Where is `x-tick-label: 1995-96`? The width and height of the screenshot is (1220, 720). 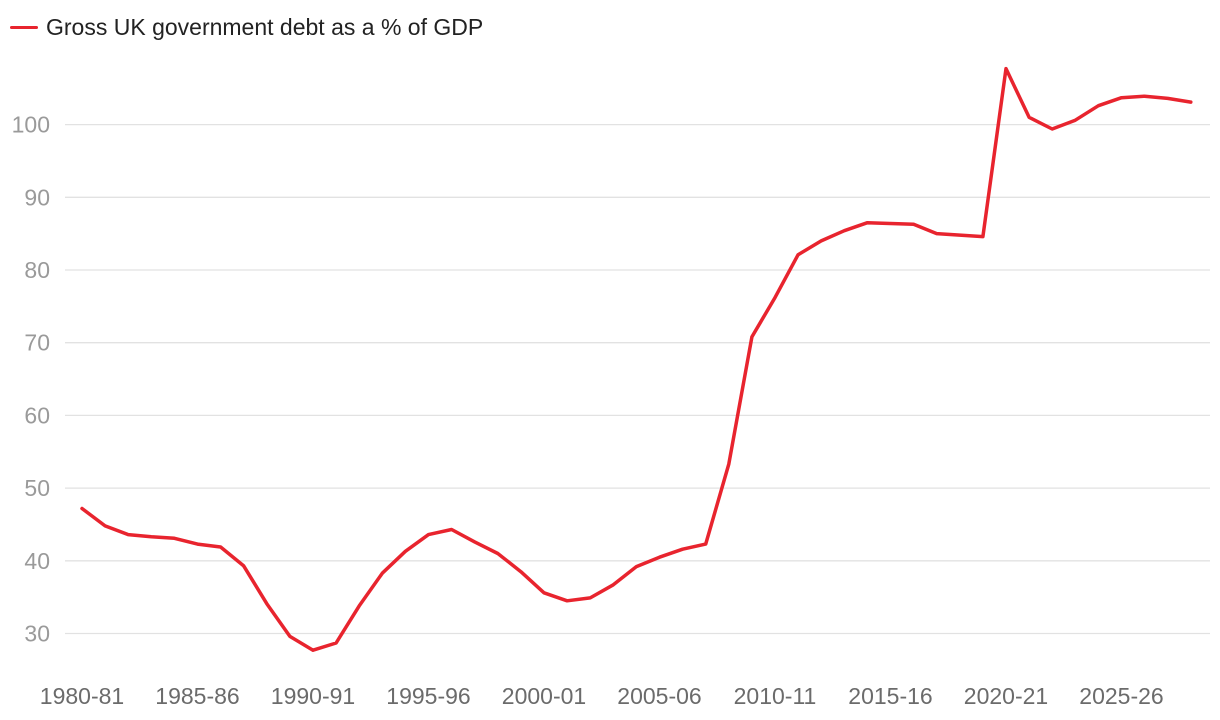
x-tick-label: 1995-96 is located at coordinates (428, 696).